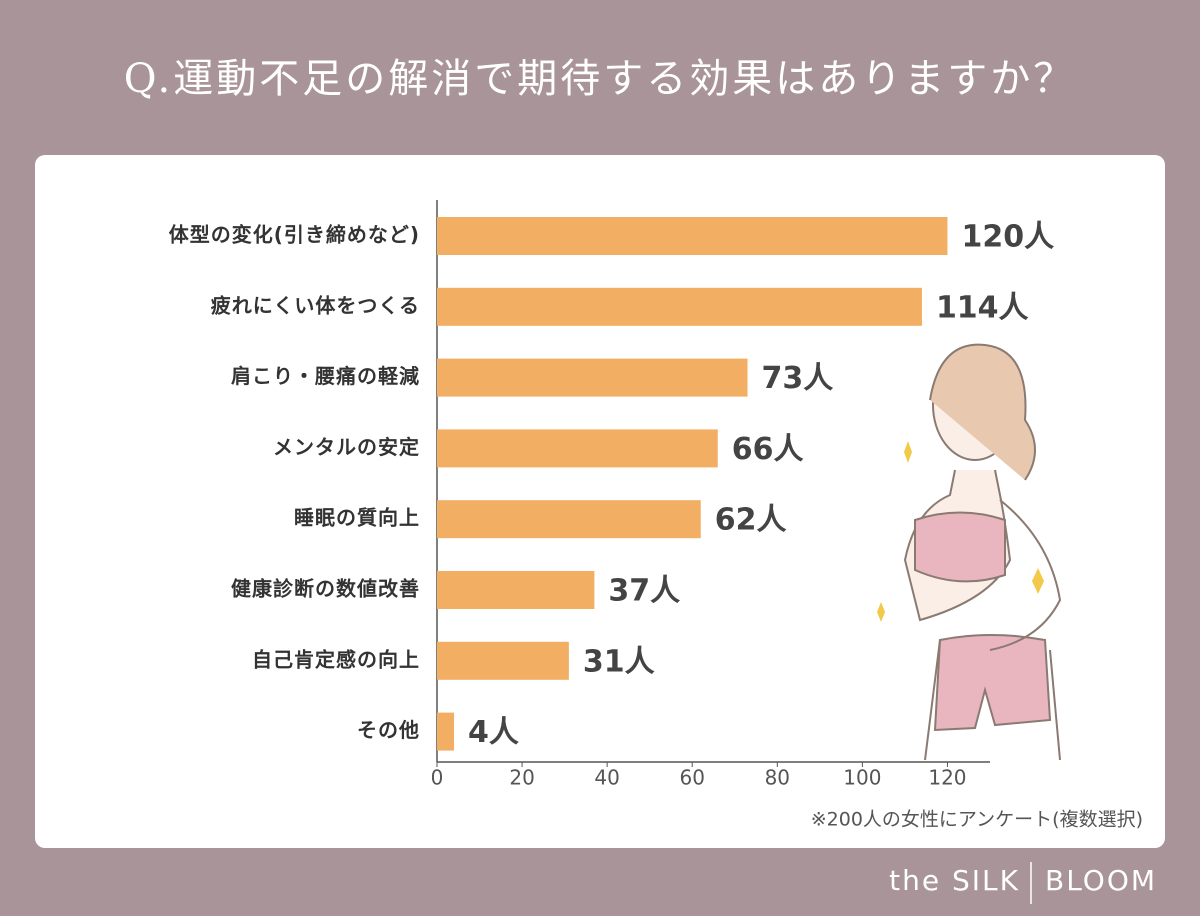 This screenshot has height=916, width=1200. What do you see at coordinates (600, 79) in the screenshot?
I see `chart-title: Q.運動不足の解消で期待する効果はありますか？` at bounding box center [600, 79].